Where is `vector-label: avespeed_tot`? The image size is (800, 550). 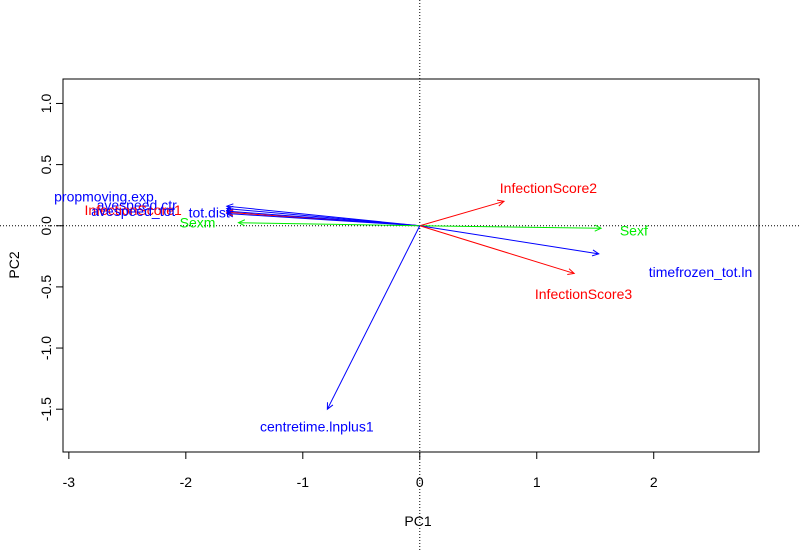
vector-label: avespeed_tot is located at coordinates (133, 211).